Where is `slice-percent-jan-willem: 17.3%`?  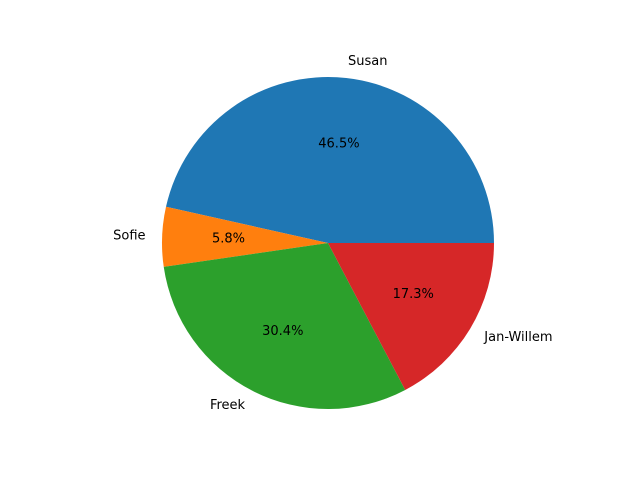 slice-percent-jan-willem: 17.3% is located at coordinates (413, 294).